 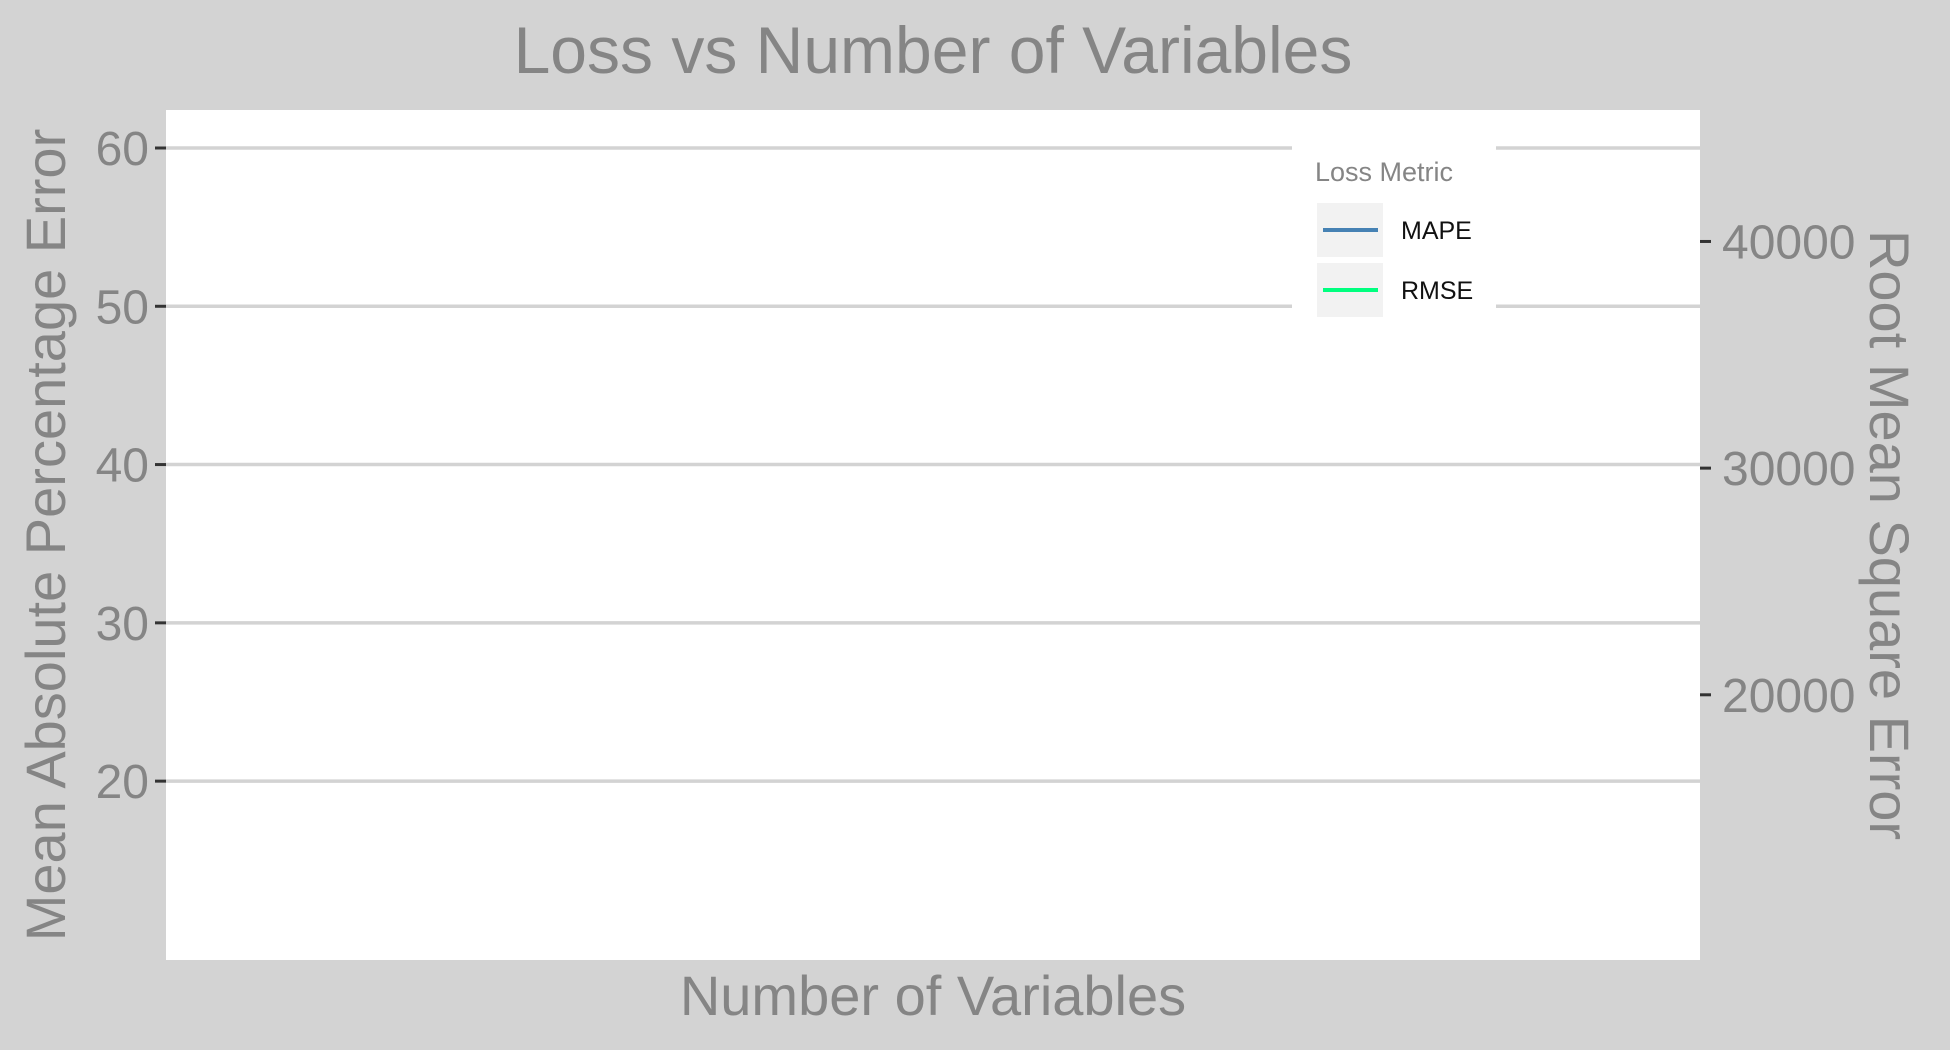 I want to click on left-tick-label-0: 20, so click(x=122, y=782).